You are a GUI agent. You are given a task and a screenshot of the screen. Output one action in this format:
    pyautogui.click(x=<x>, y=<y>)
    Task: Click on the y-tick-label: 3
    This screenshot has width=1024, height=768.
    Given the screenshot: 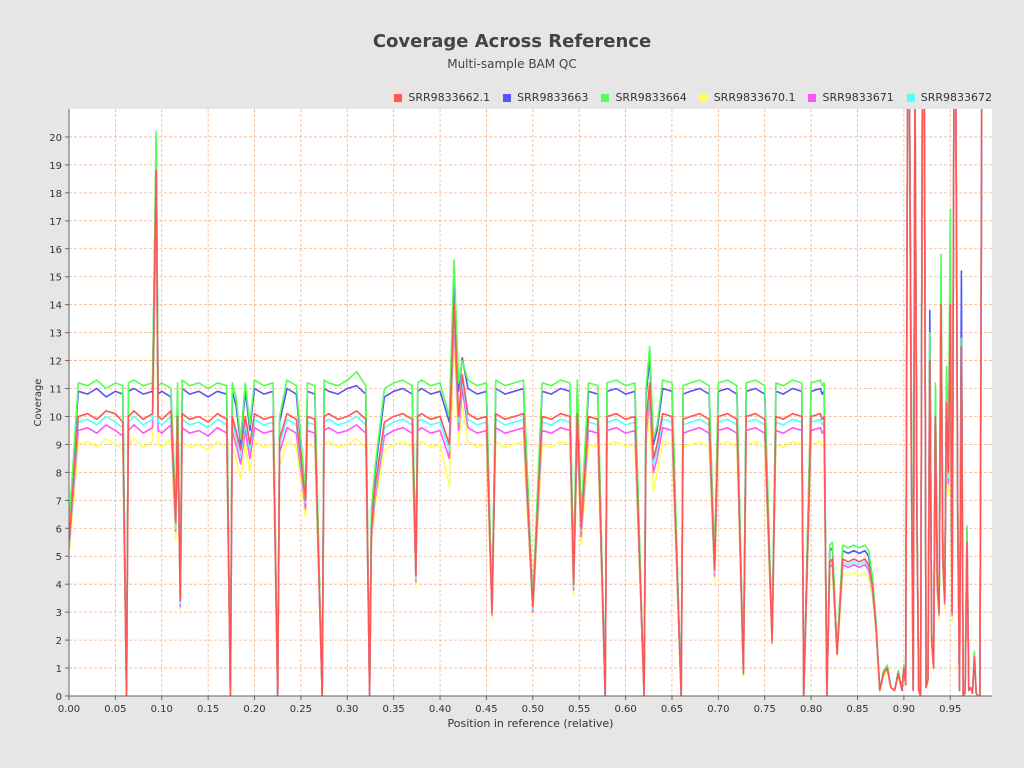 What is the action you would take?
    pyautogui.click(x=59, y=613)
    